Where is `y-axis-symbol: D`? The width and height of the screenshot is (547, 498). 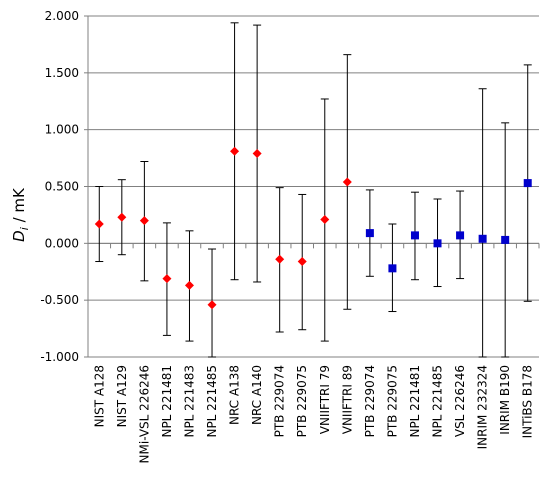
y-axis-symbol: D is located at coordinates (19, 236).